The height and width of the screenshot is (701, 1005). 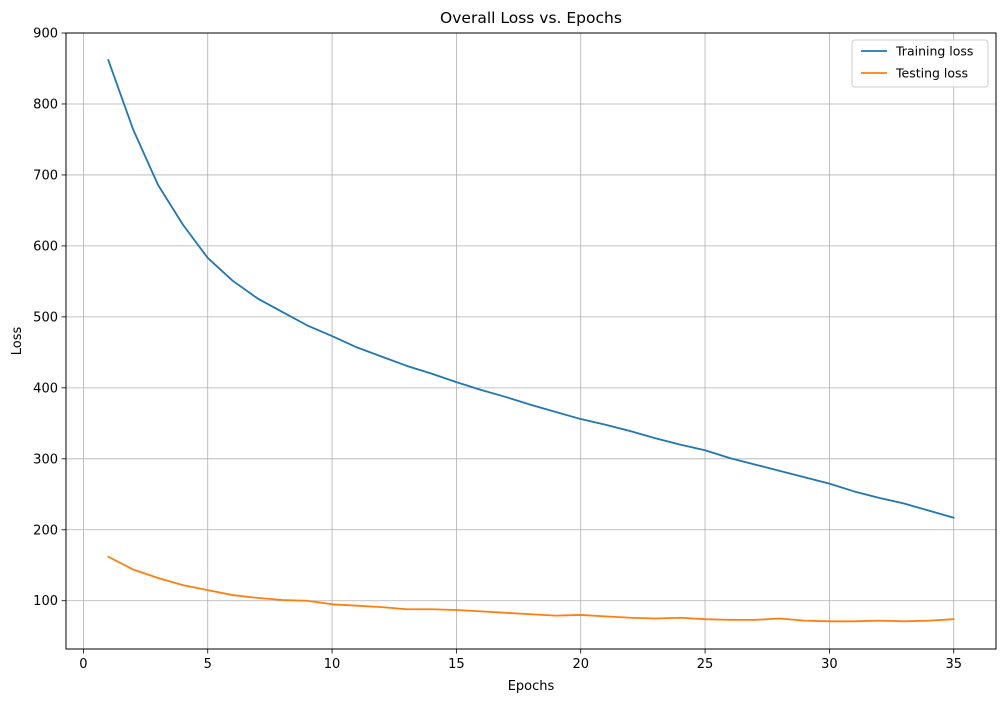 I want to click on y-tick-label: 500, so click(x=45, y=317).